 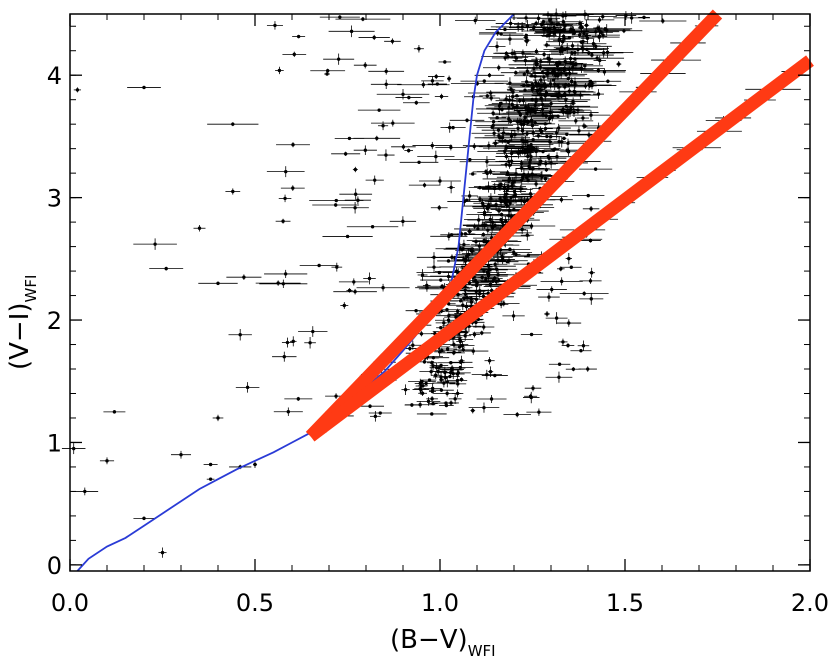 I want to click on x-tick-label: 0.0, so click(x=70, y=603).